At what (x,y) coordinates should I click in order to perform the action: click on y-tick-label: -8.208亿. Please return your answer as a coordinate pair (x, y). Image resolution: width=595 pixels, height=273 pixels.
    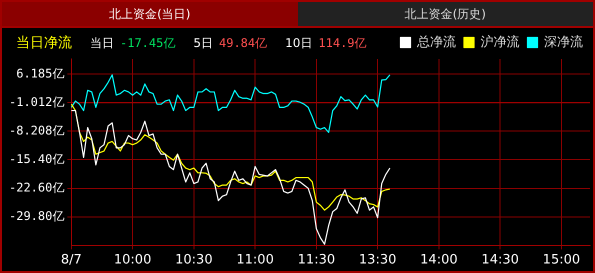
    Looking at the image, I should click on (36, 130).